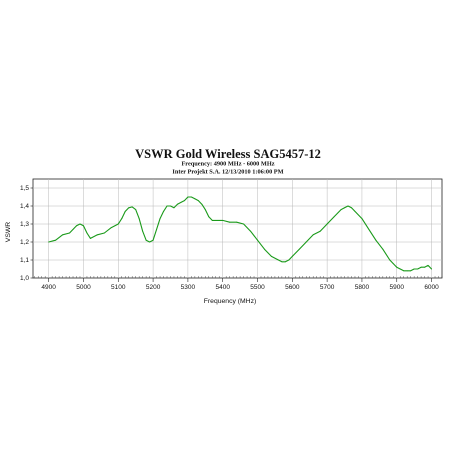 The width and height of the screenshot is (452, 452). What do you see at coordinates (24, 260) in the screenshot?
I see `y-tick-label: 1,1` at bounding box center [24, 260].